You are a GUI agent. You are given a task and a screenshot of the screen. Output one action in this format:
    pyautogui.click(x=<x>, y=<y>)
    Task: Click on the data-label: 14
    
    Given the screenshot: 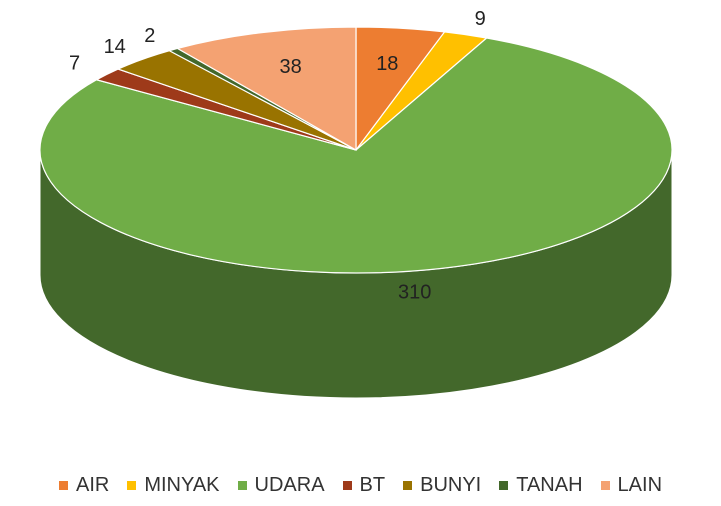 What is the action you would take?
    pyautogui.click(x=115, y=47)
    